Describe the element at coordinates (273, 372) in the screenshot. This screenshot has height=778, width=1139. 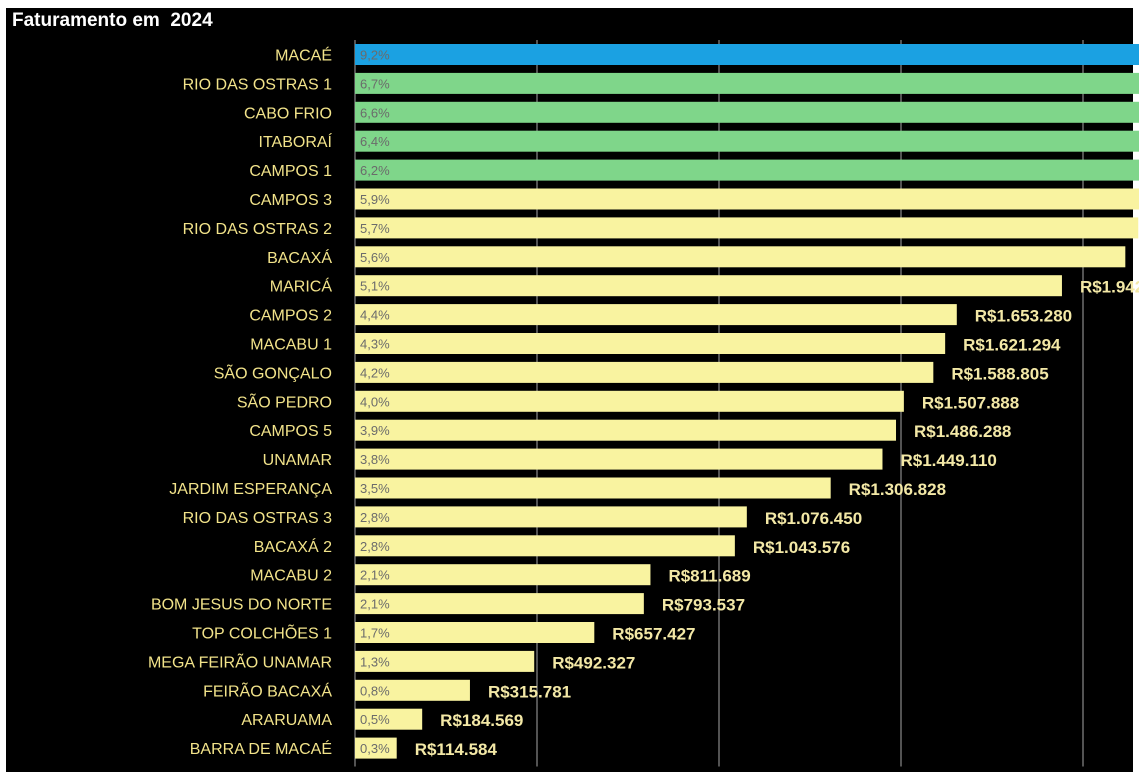
I see `category-label: SÃO GONÇALO` at that location.